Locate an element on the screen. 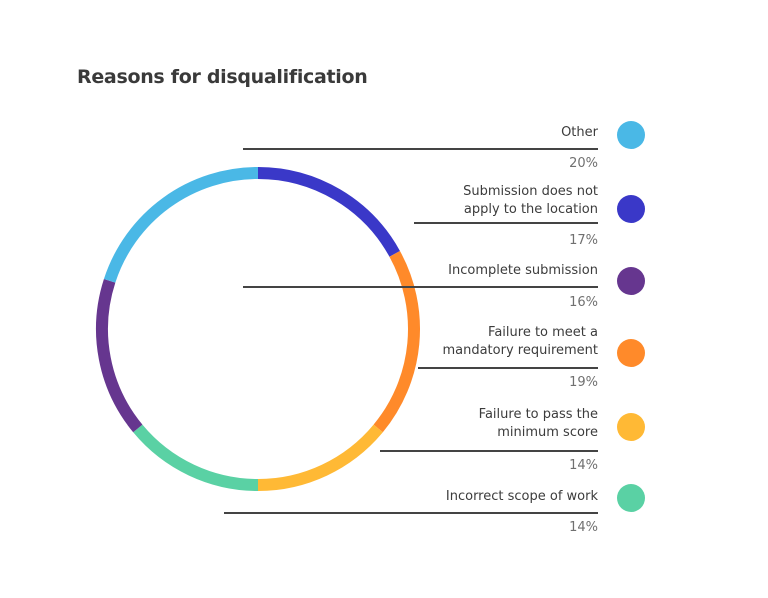 This screenshot has width=768, height=598. legend-percent: 19% is located at coordinates (583, 382).